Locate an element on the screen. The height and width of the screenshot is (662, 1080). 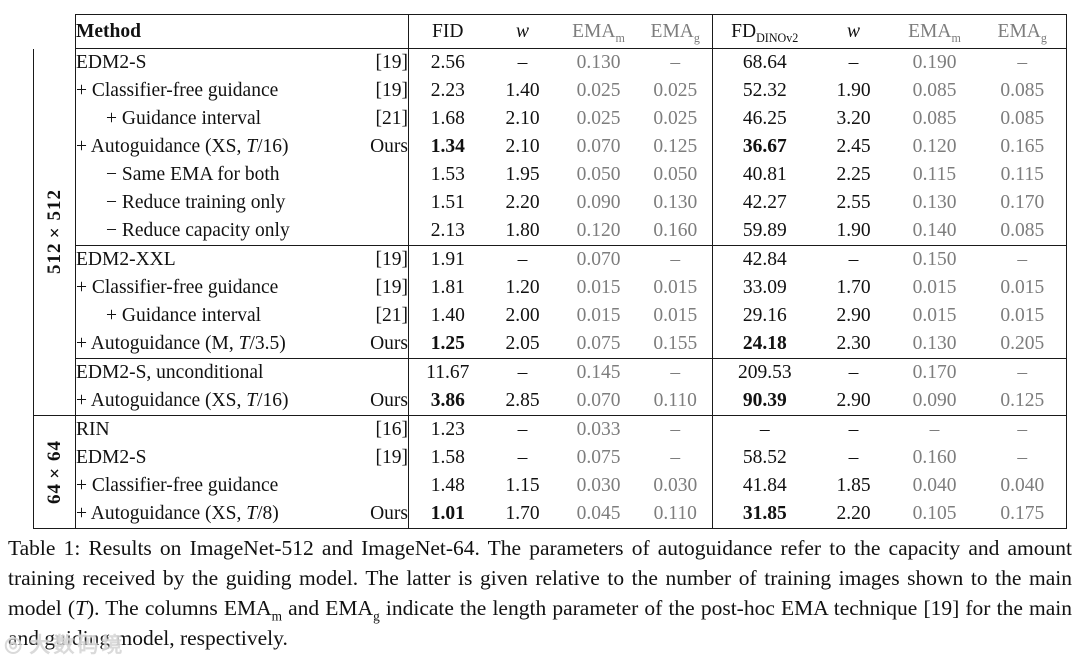
resolution-row-label: 512×512 is located at coordinates (54, 232).